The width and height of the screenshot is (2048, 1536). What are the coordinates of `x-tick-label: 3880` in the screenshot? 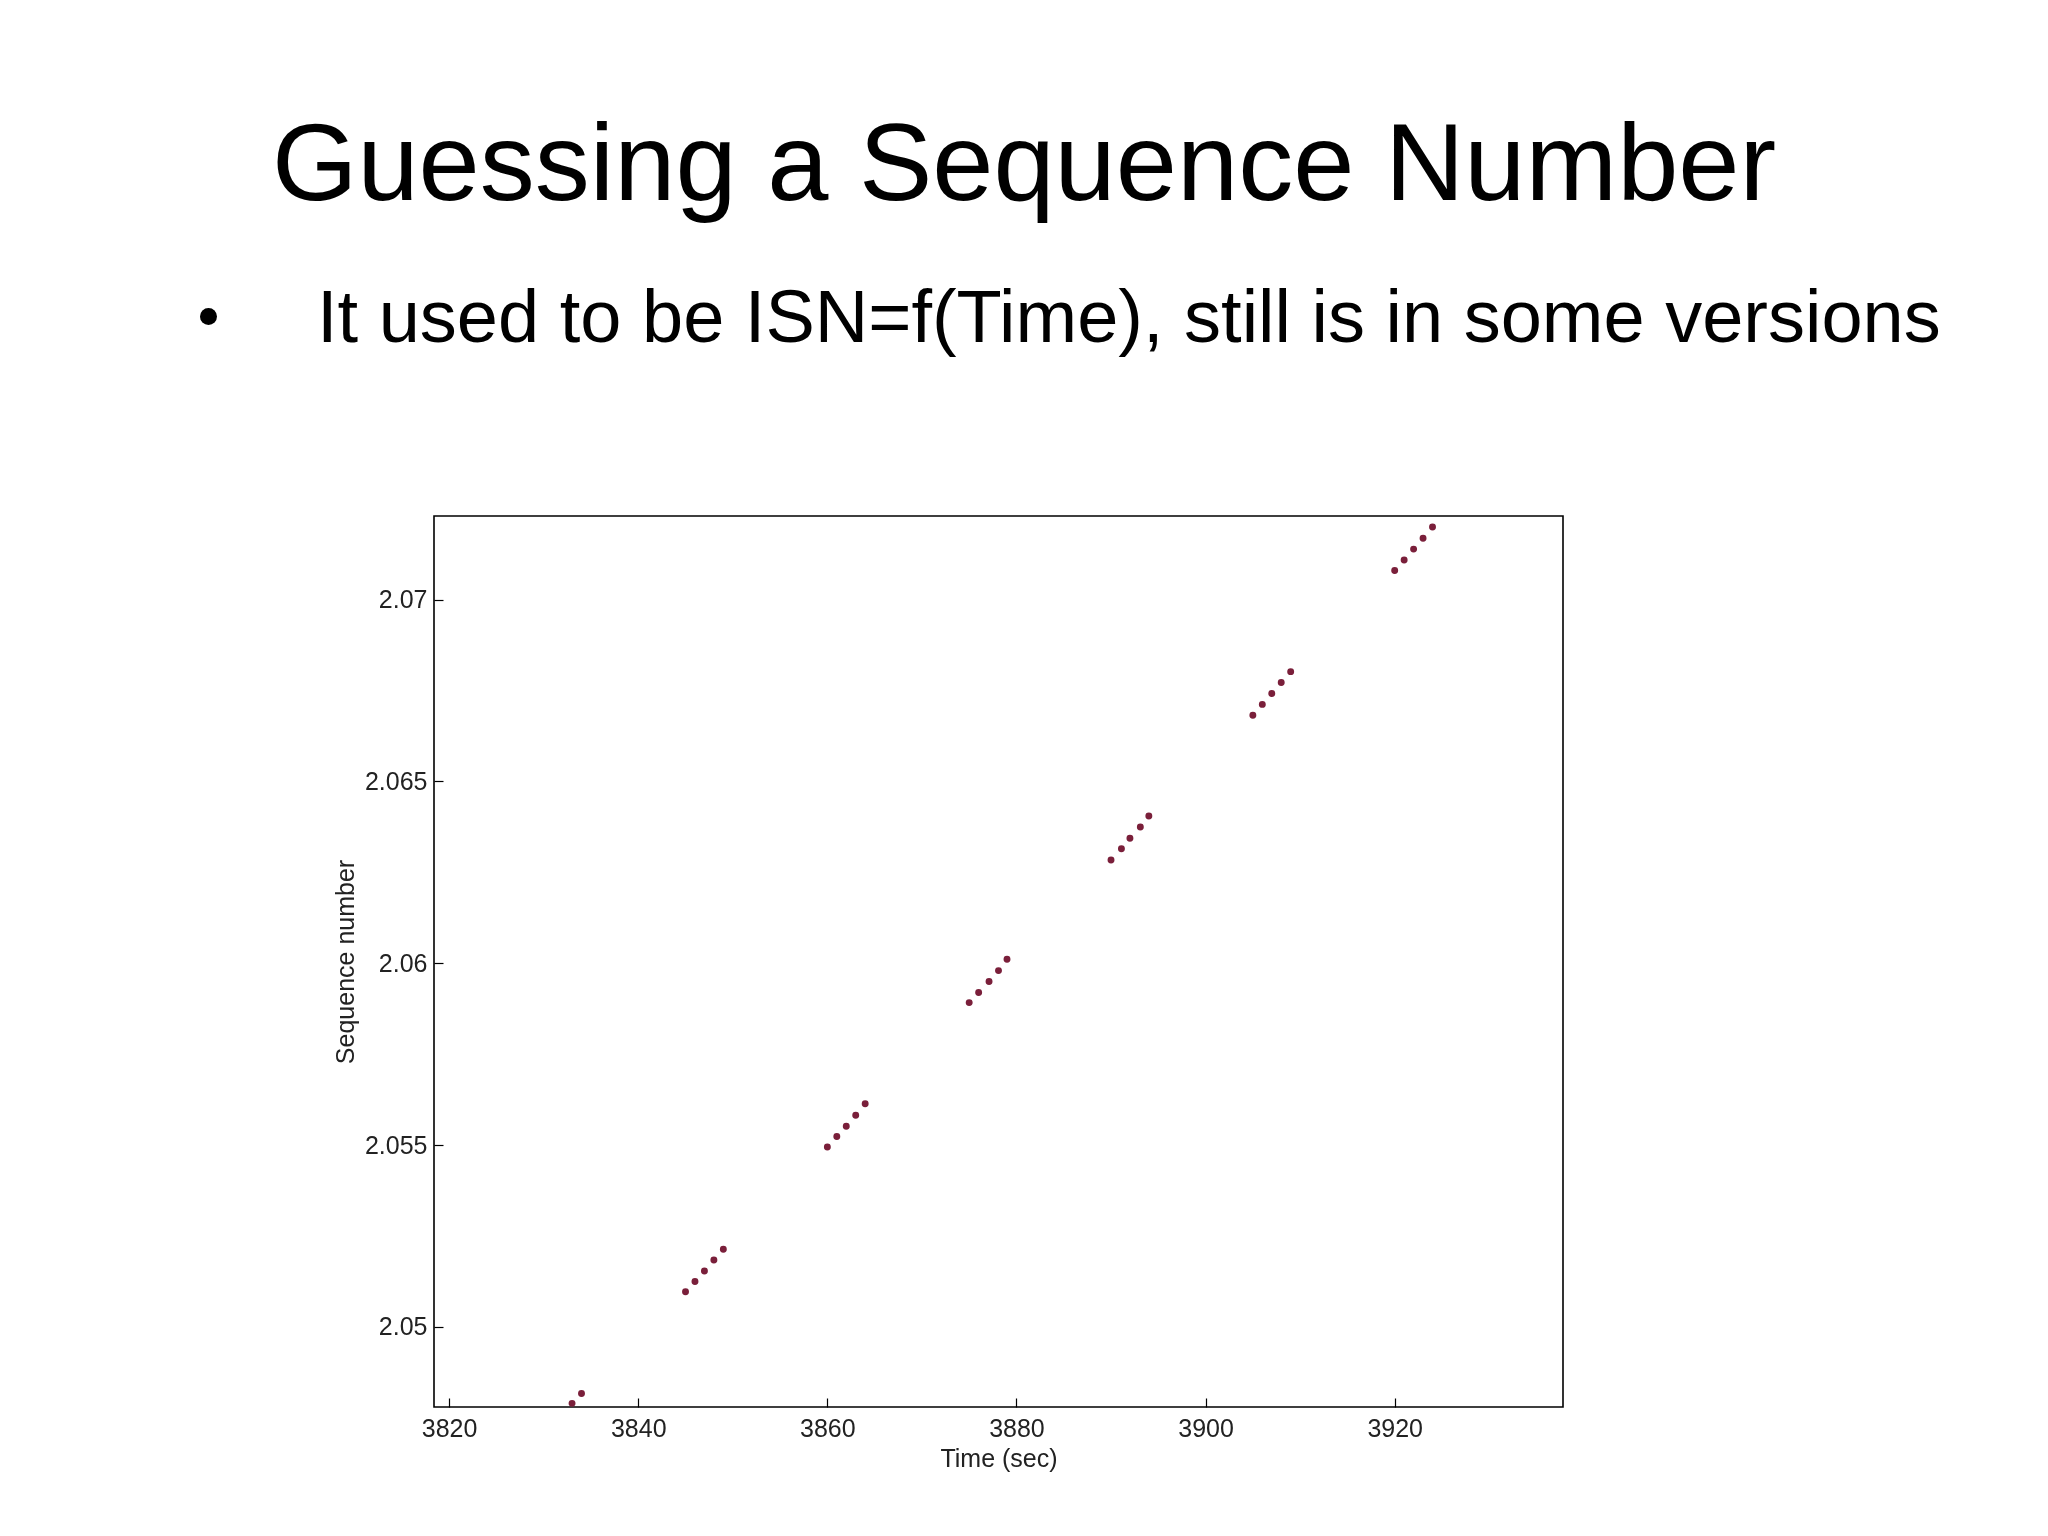 It's located at (1017, 1427).